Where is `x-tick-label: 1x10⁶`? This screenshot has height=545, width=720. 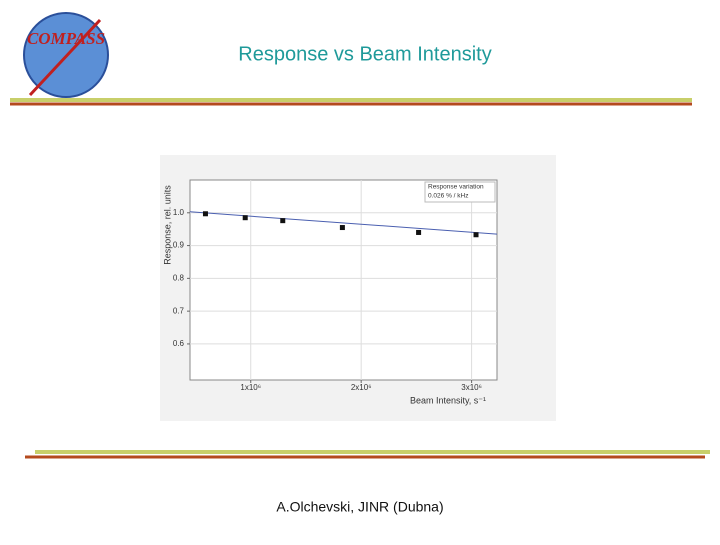
x-tick-label: 1x10⁶ is located at coordinates (250, 387).